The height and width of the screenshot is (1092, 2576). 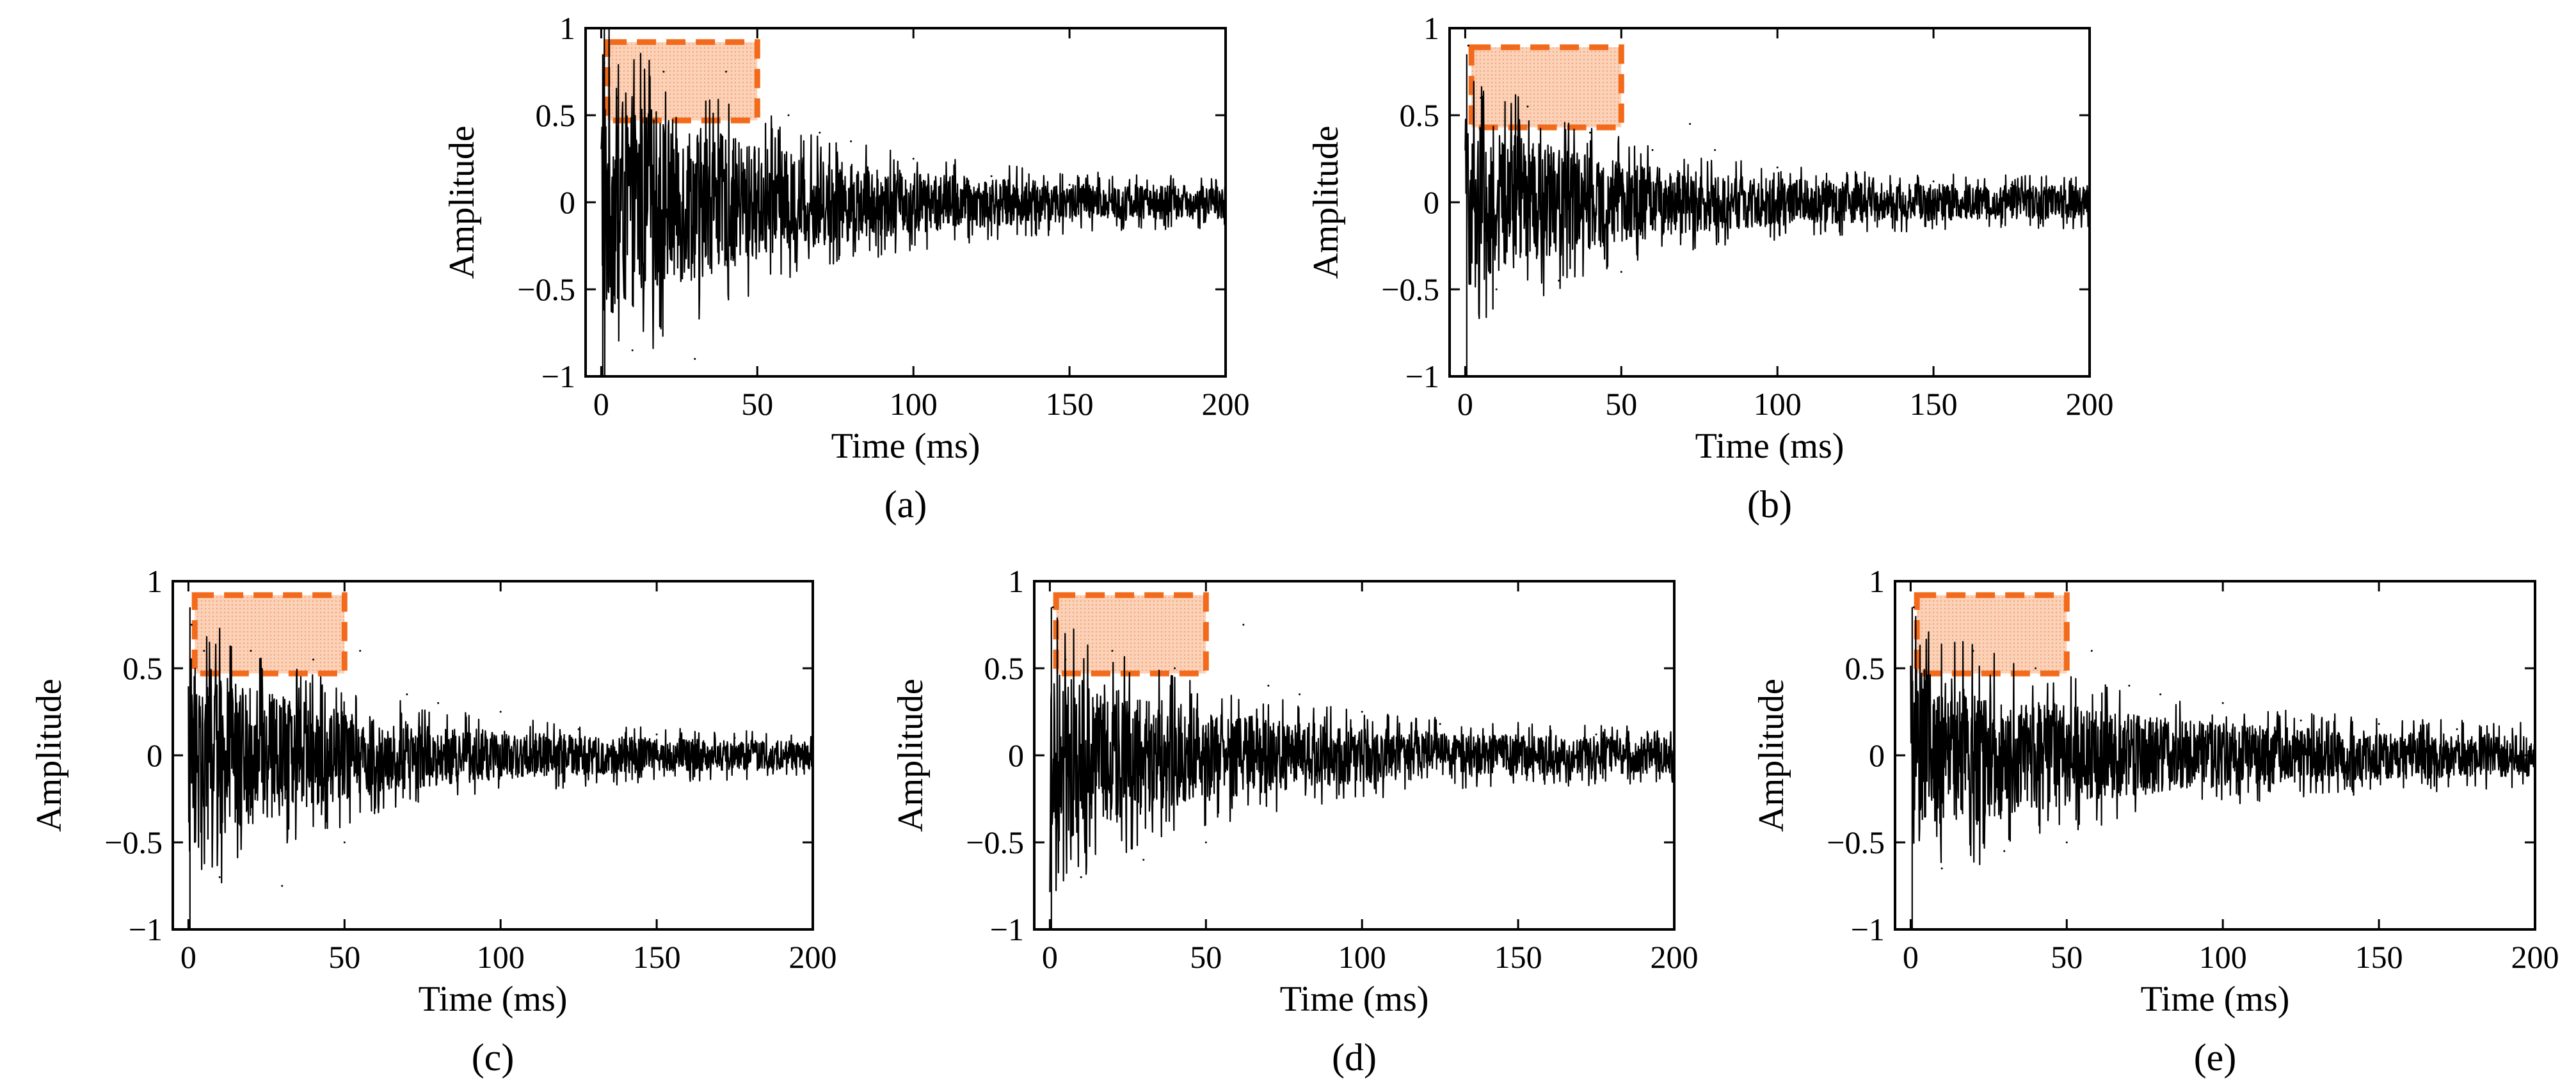 What do you see at coordinates (1769, 504) in the screenshot?
I see `panel-caption: (b)` at bounding box center [1769, 504].